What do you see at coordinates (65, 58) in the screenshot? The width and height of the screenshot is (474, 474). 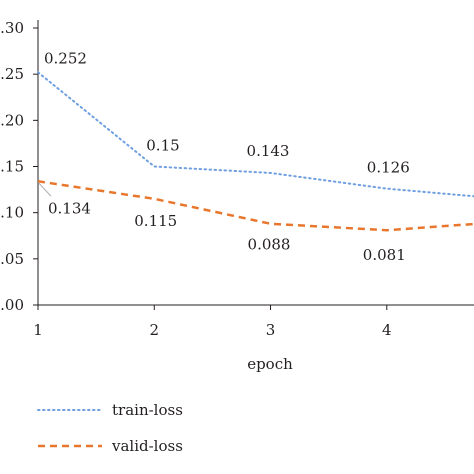 I see `train-loss-data-label: 0.252` at bounding box center [65, 58].